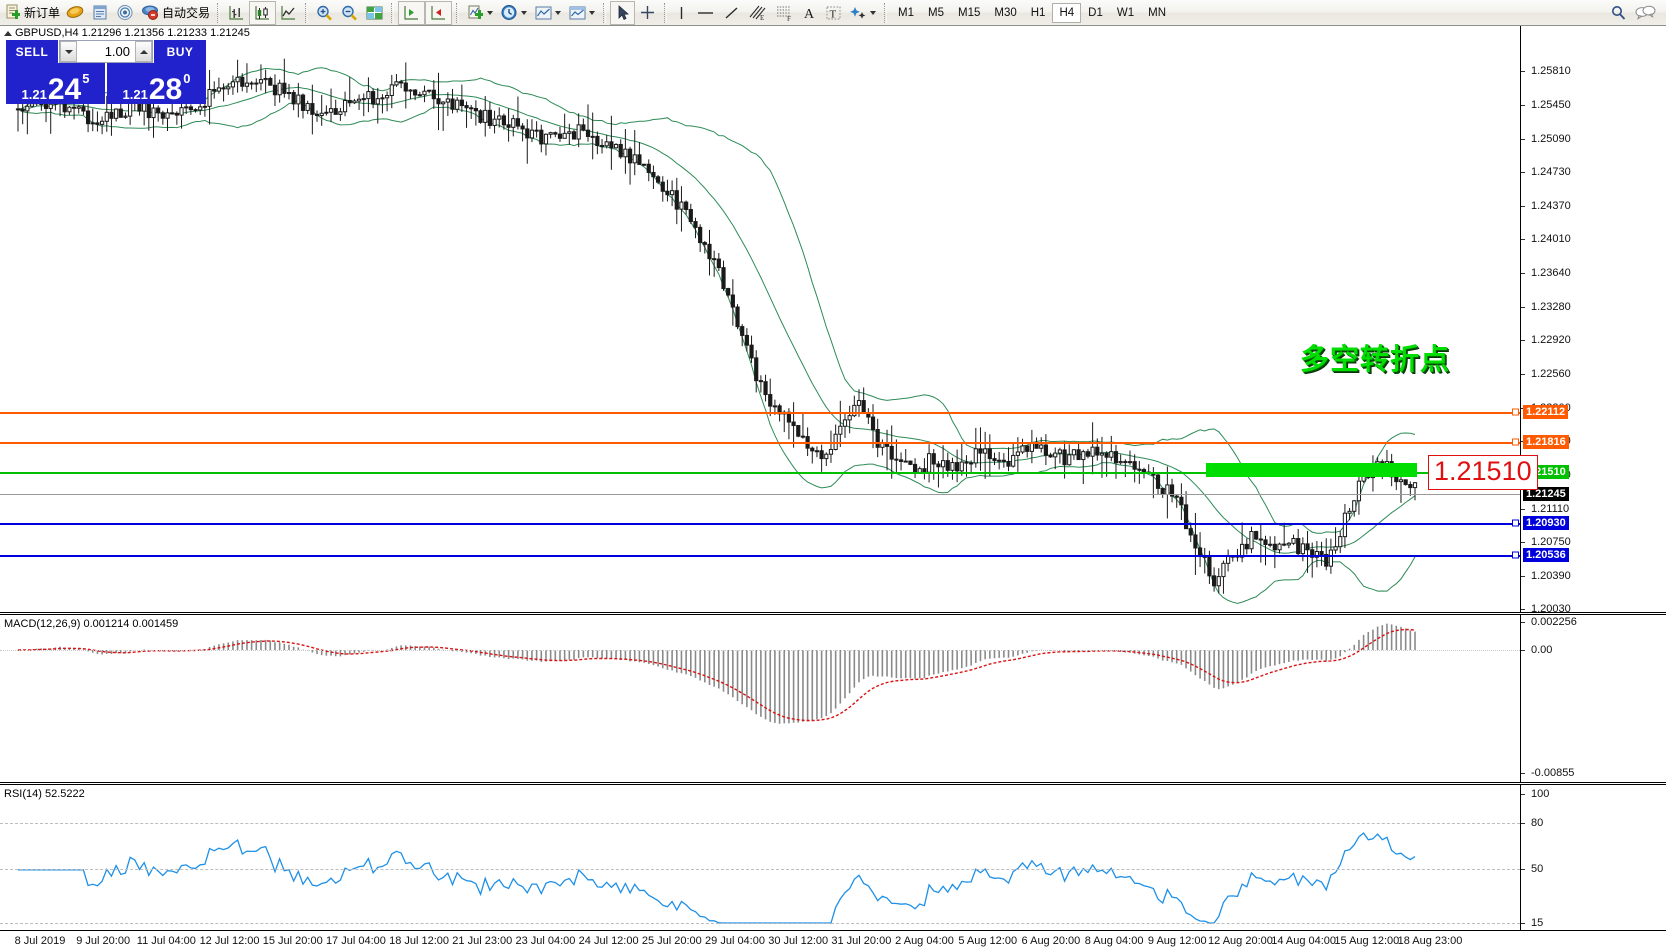 The height and width of the screenshot is (952, 1666). Describe the element at coordinates (187, 78) in the screenshot. I see `buy-price-fraction: 0` at that location.